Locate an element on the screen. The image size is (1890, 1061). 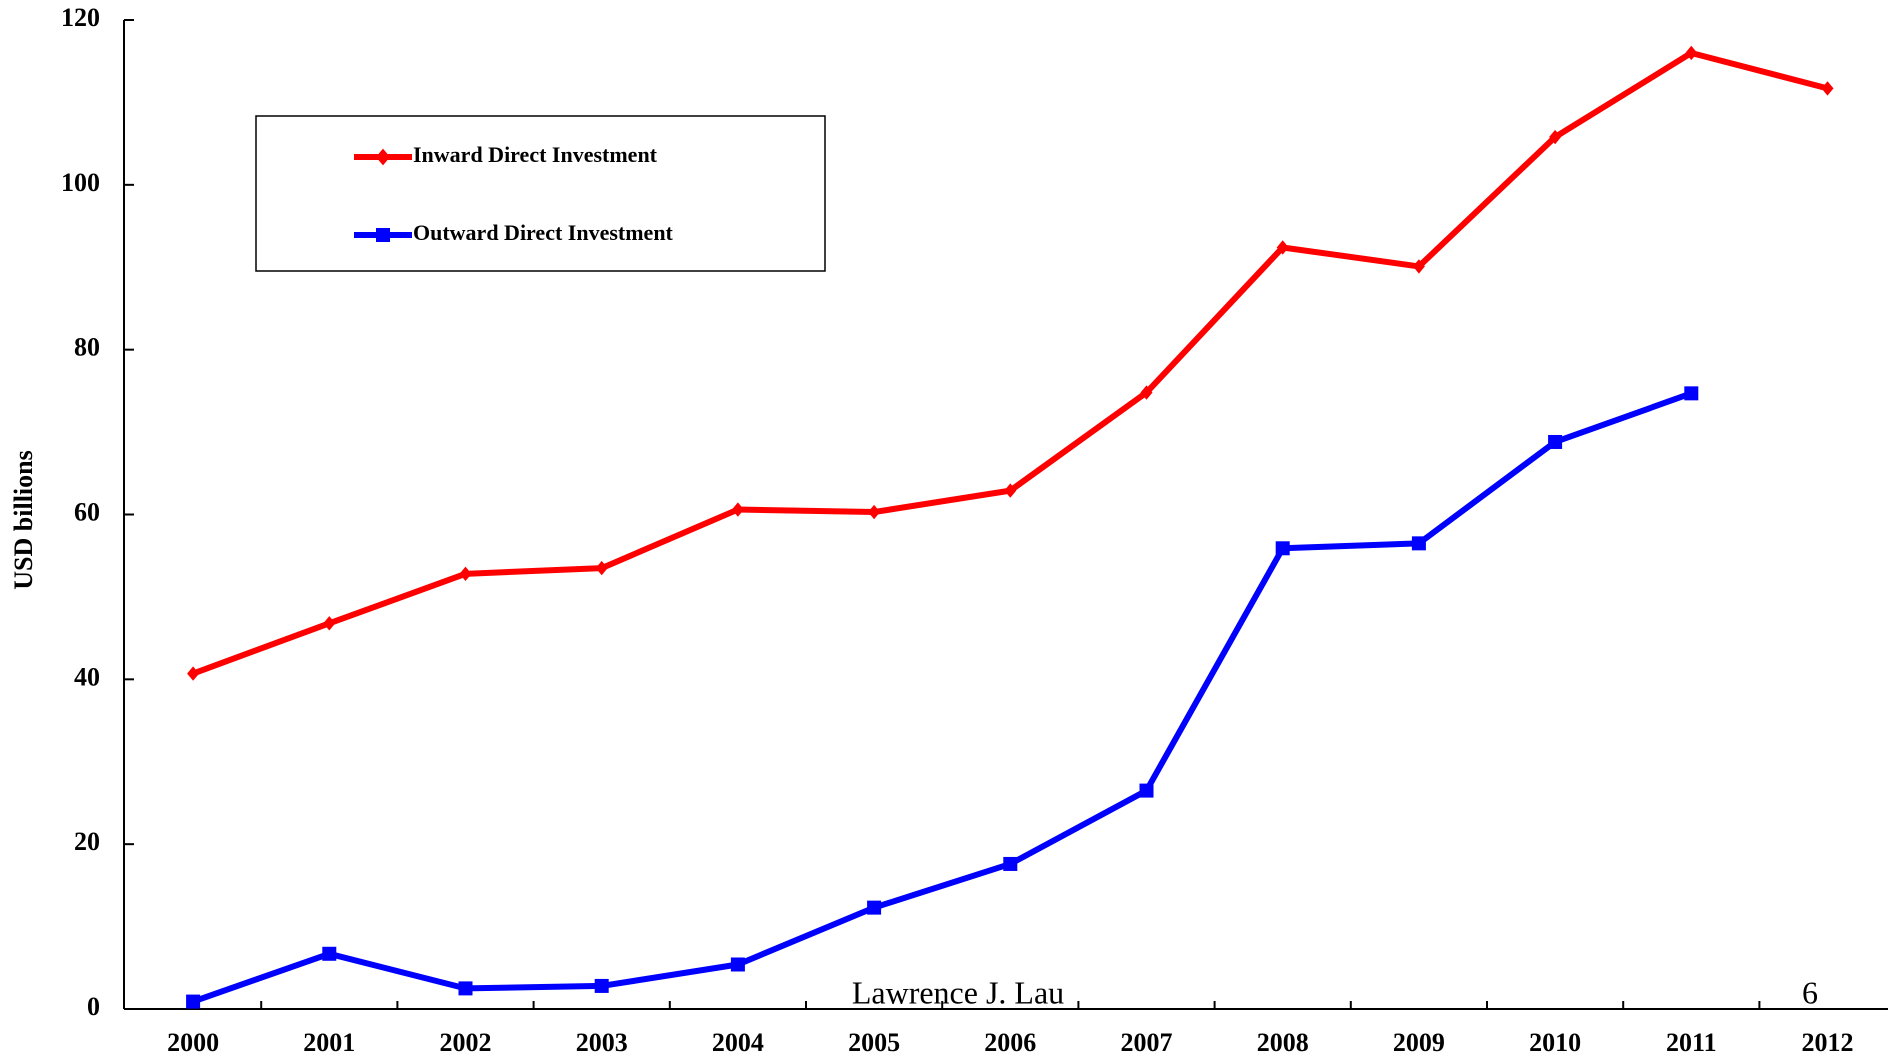
y-tick-label: 40 is located at coordinates (87, 676).